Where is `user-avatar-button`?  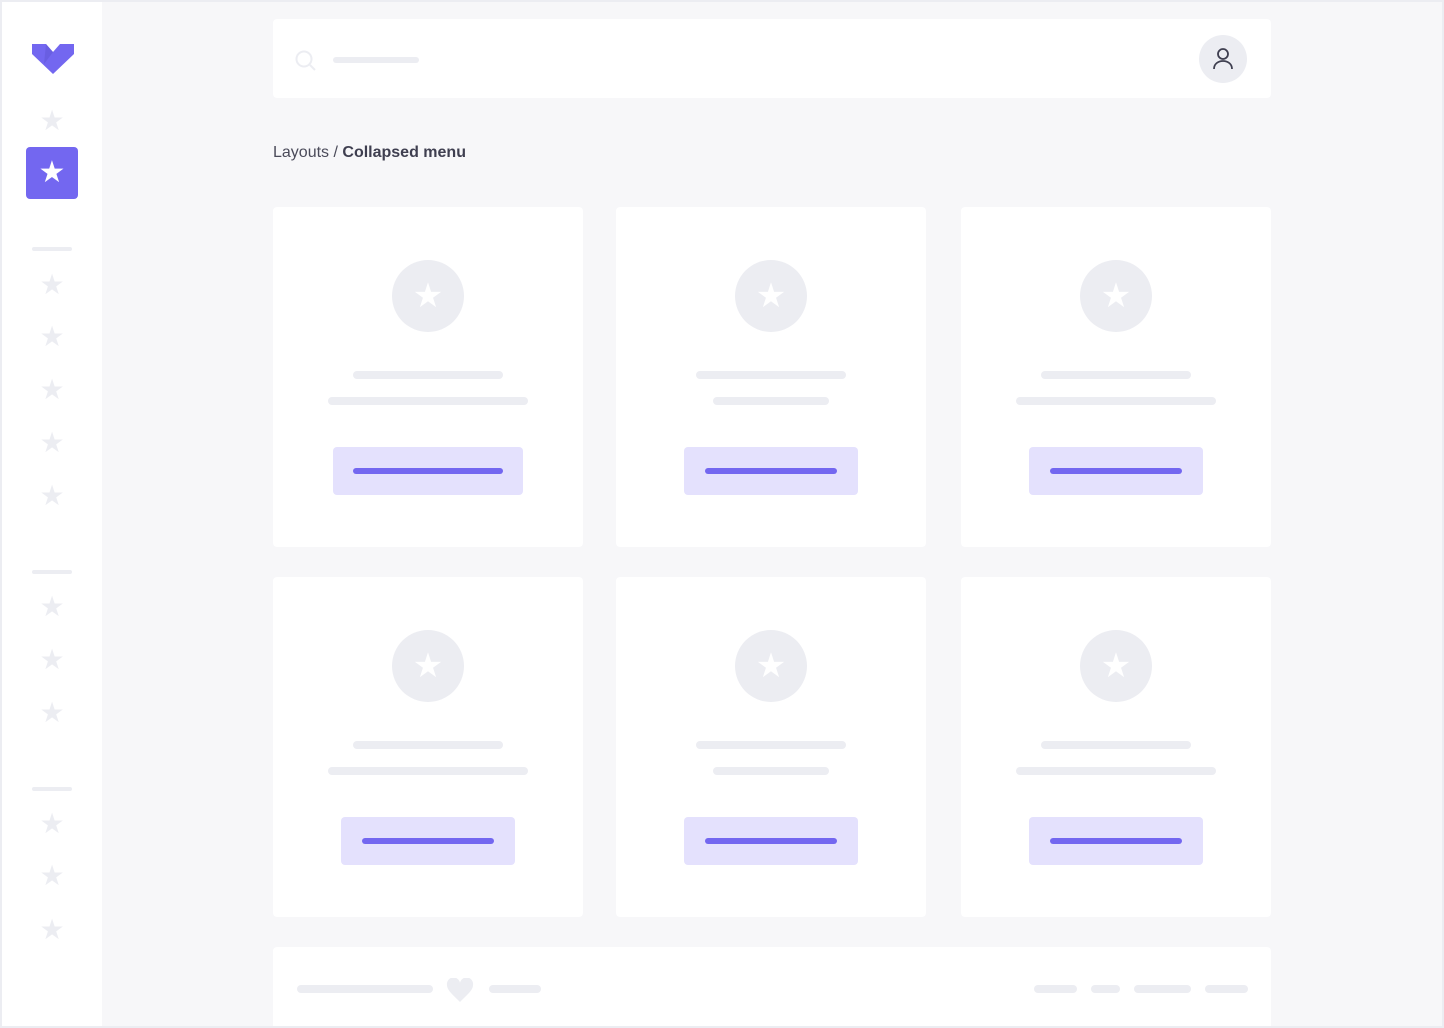
user-avatar-button is located at coordinates (1223, 59).